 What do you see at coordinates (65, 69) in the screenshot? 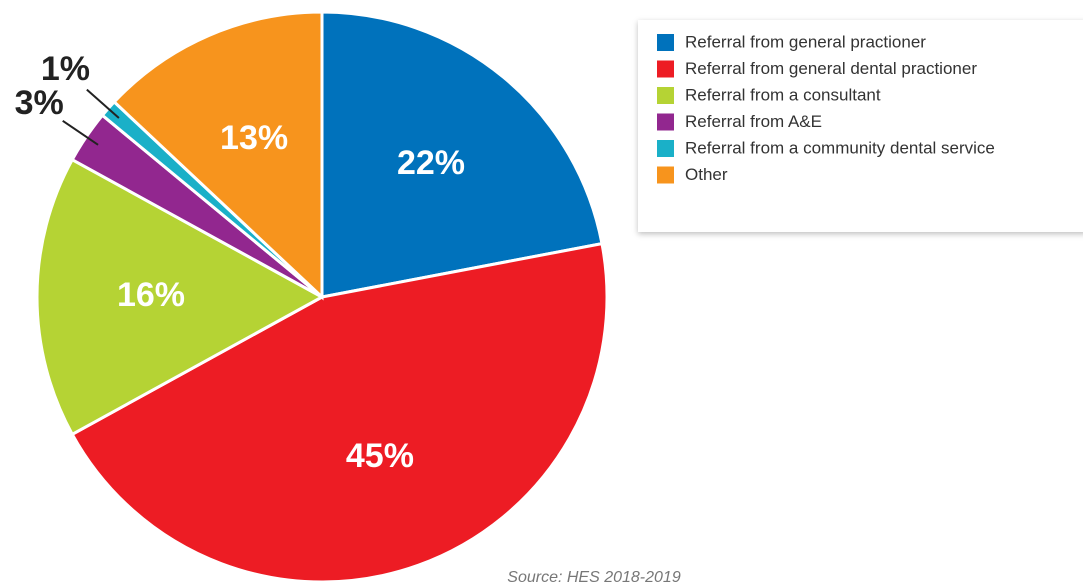
I see `data-label: 1%` at bounding box center [65, 69].